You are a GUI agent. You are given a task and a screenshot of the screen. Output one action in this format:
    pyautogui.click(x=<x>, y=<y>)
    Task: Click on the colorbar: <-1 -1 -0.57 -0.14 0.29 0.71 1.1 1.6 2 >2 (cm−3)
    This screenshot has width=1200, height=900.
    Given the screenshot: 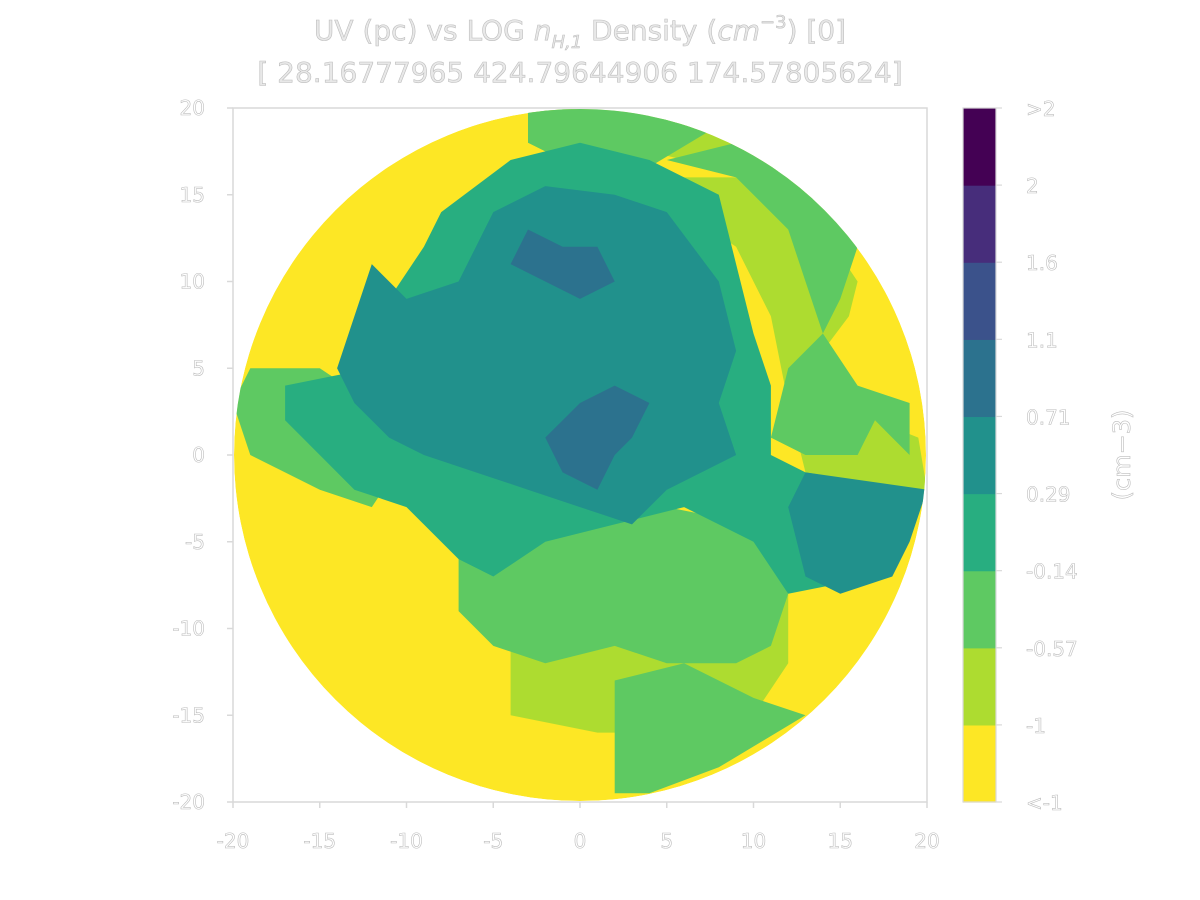 What is the action you would take?
    pyautogui.click(x=1049, y=456)
    